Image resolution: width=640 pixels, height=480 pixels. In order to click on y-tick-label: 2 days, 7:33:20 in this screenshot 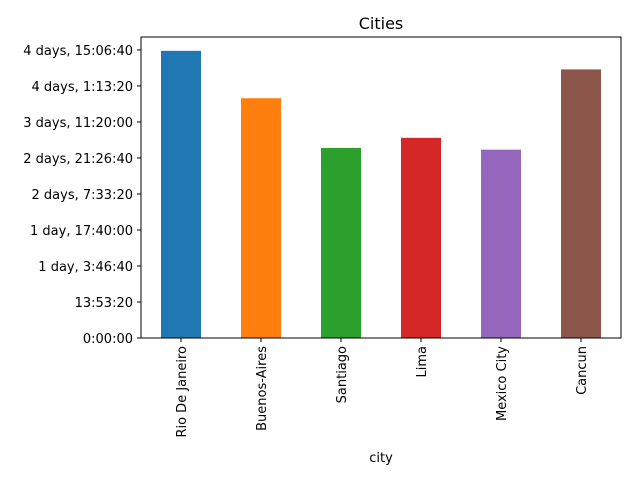, I will do `click(82, 195)`.